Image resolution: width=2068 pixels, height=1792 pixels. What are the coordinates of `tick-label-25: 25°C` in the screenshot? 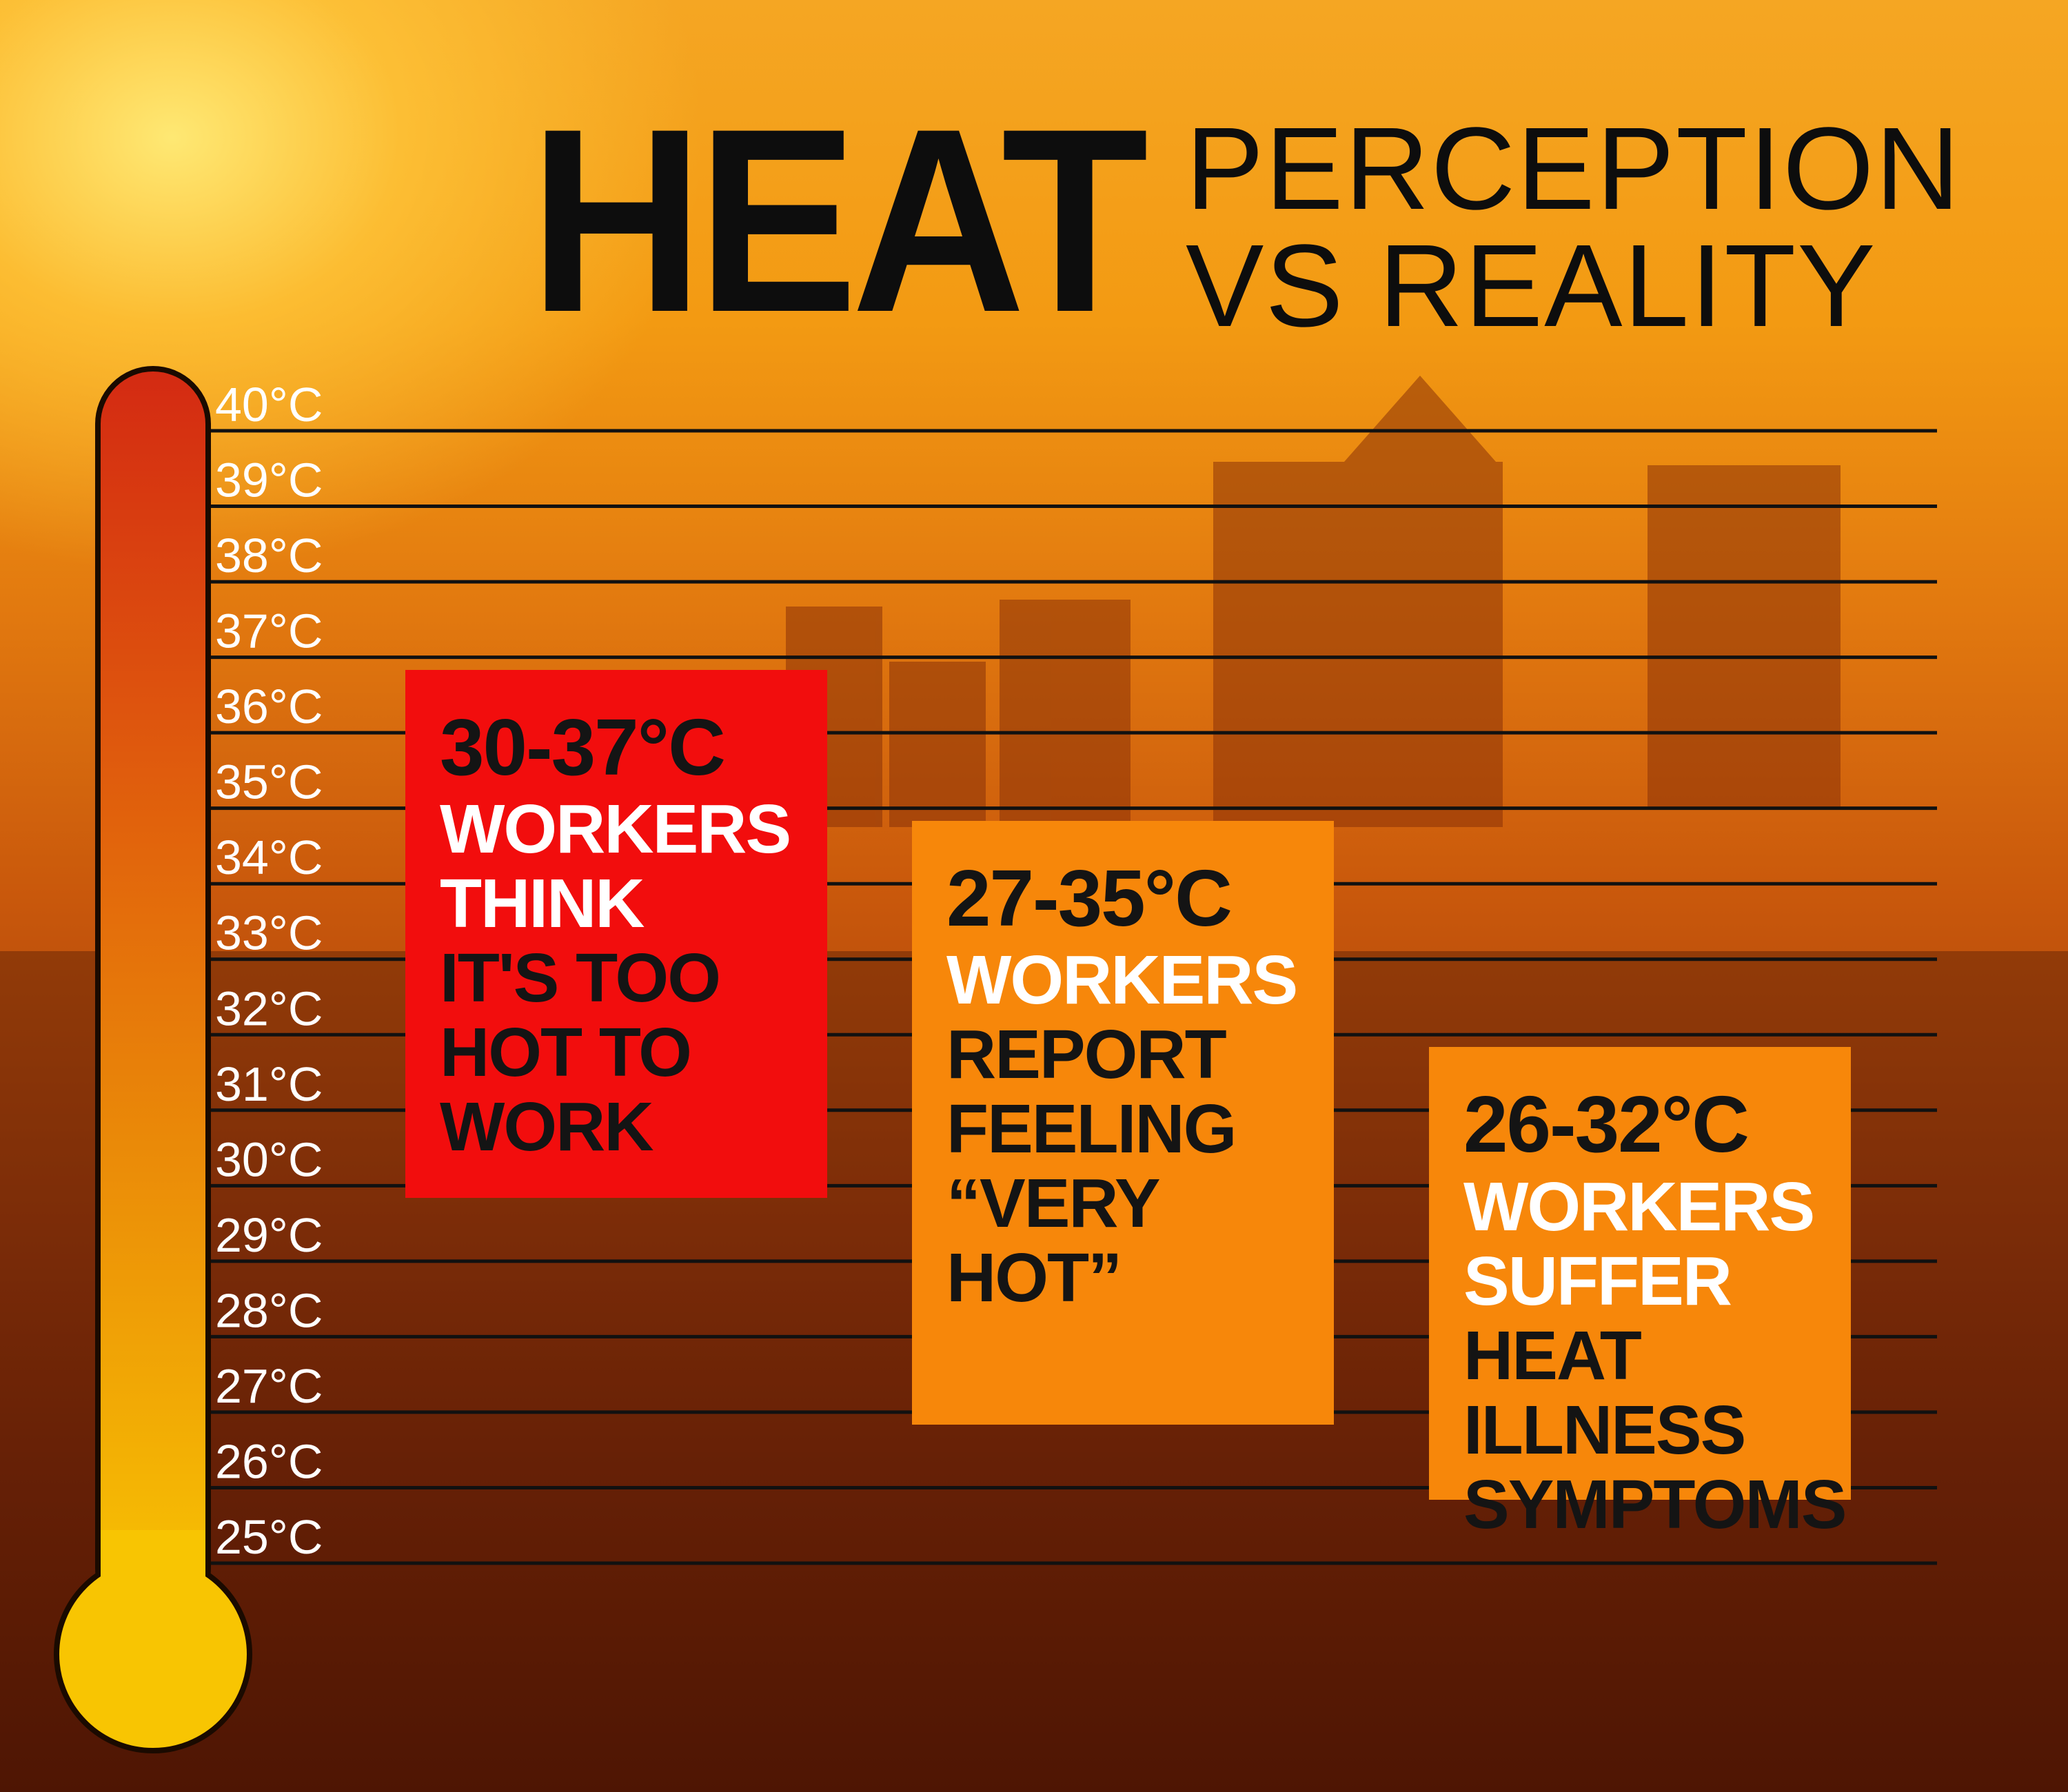 It's located at (269, 1537).